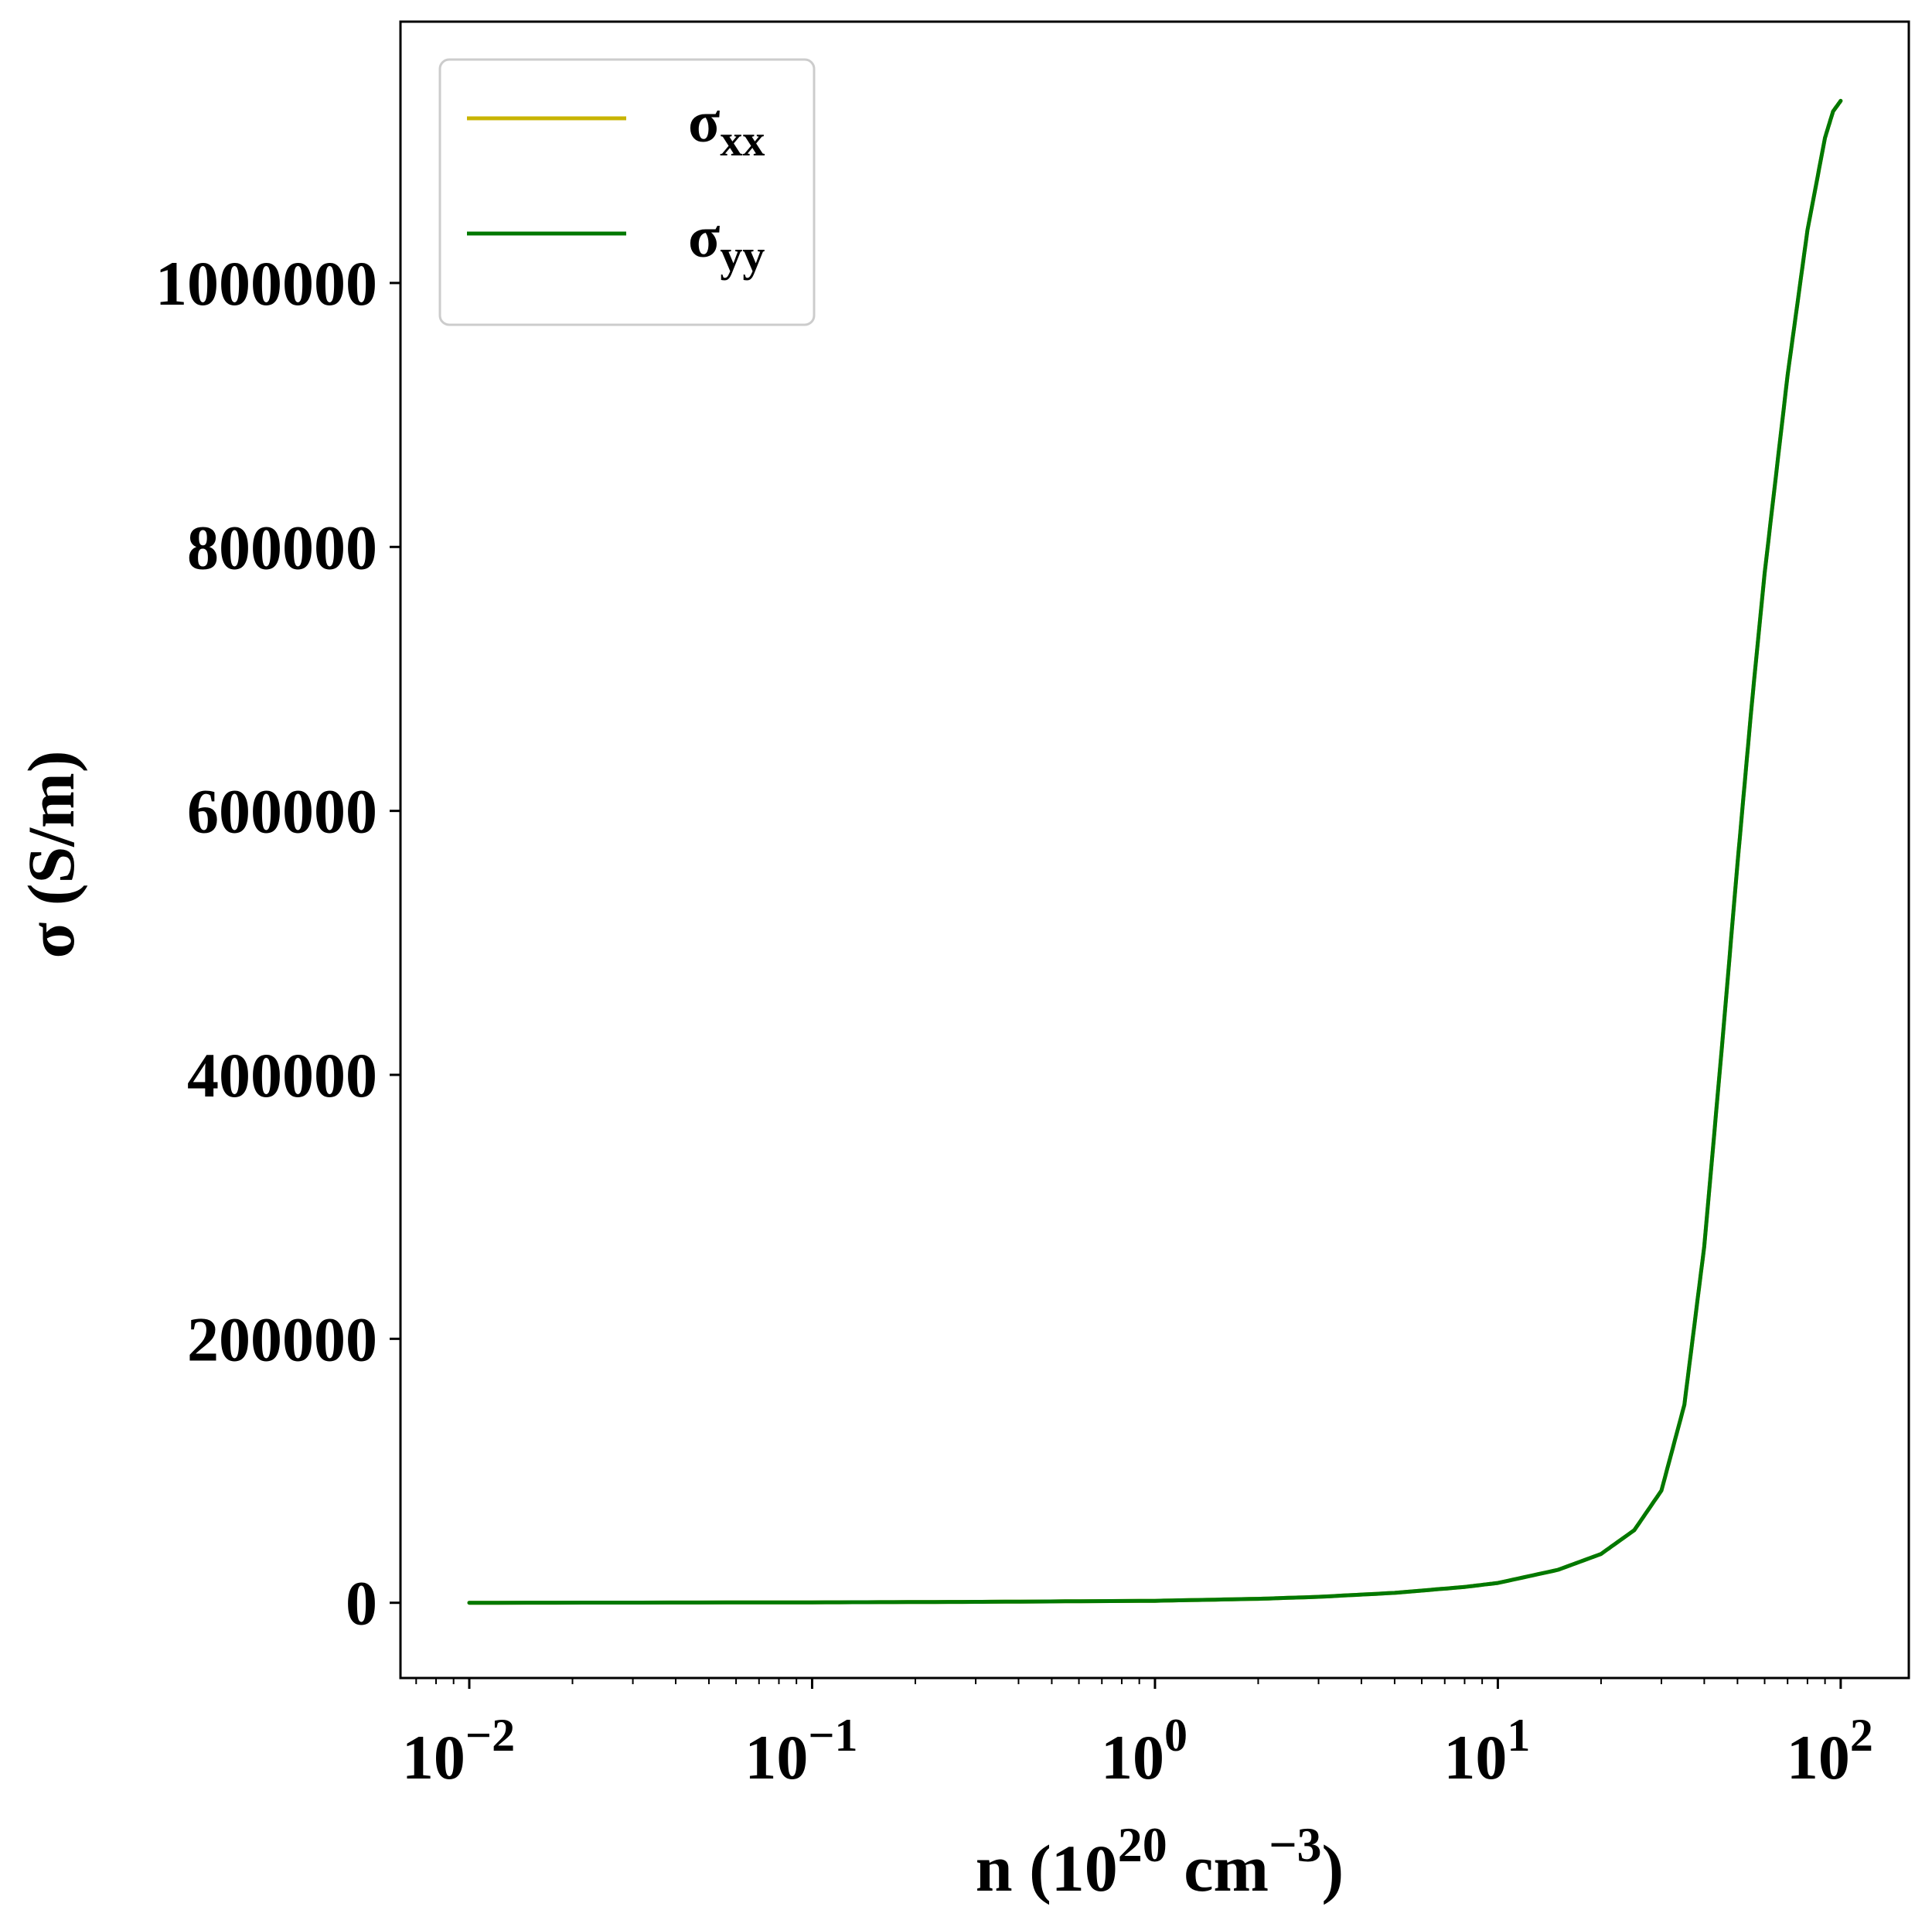 This screenshot has height=1927, width=1932. What do you see at coordinates (742, 140) in the screenshot?
I see `legend-label-sigma-xx-subscript: xx` at bounding box center [742, 140].